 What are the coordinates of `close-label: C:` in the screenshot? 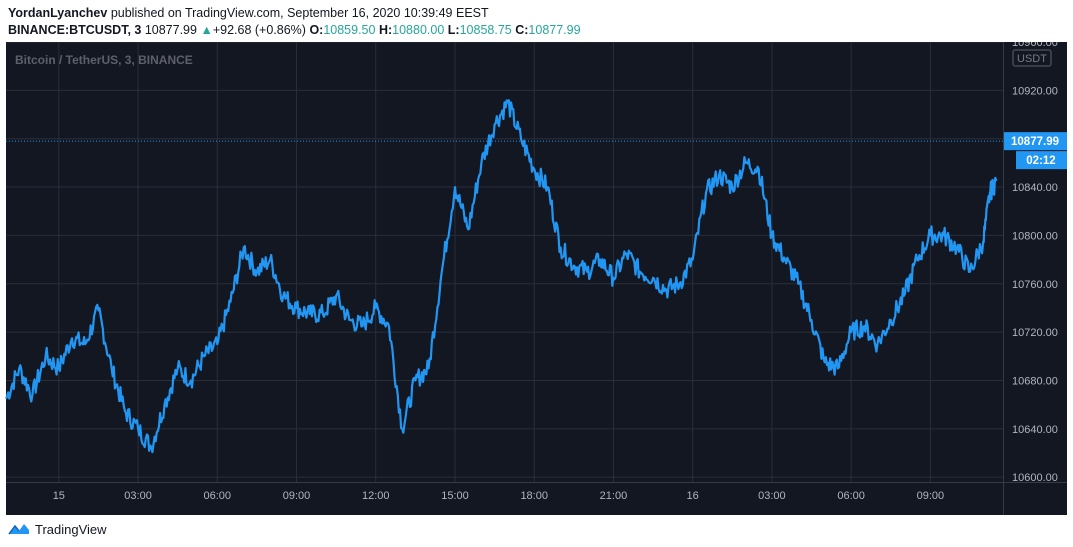 It's located at (522, 30).